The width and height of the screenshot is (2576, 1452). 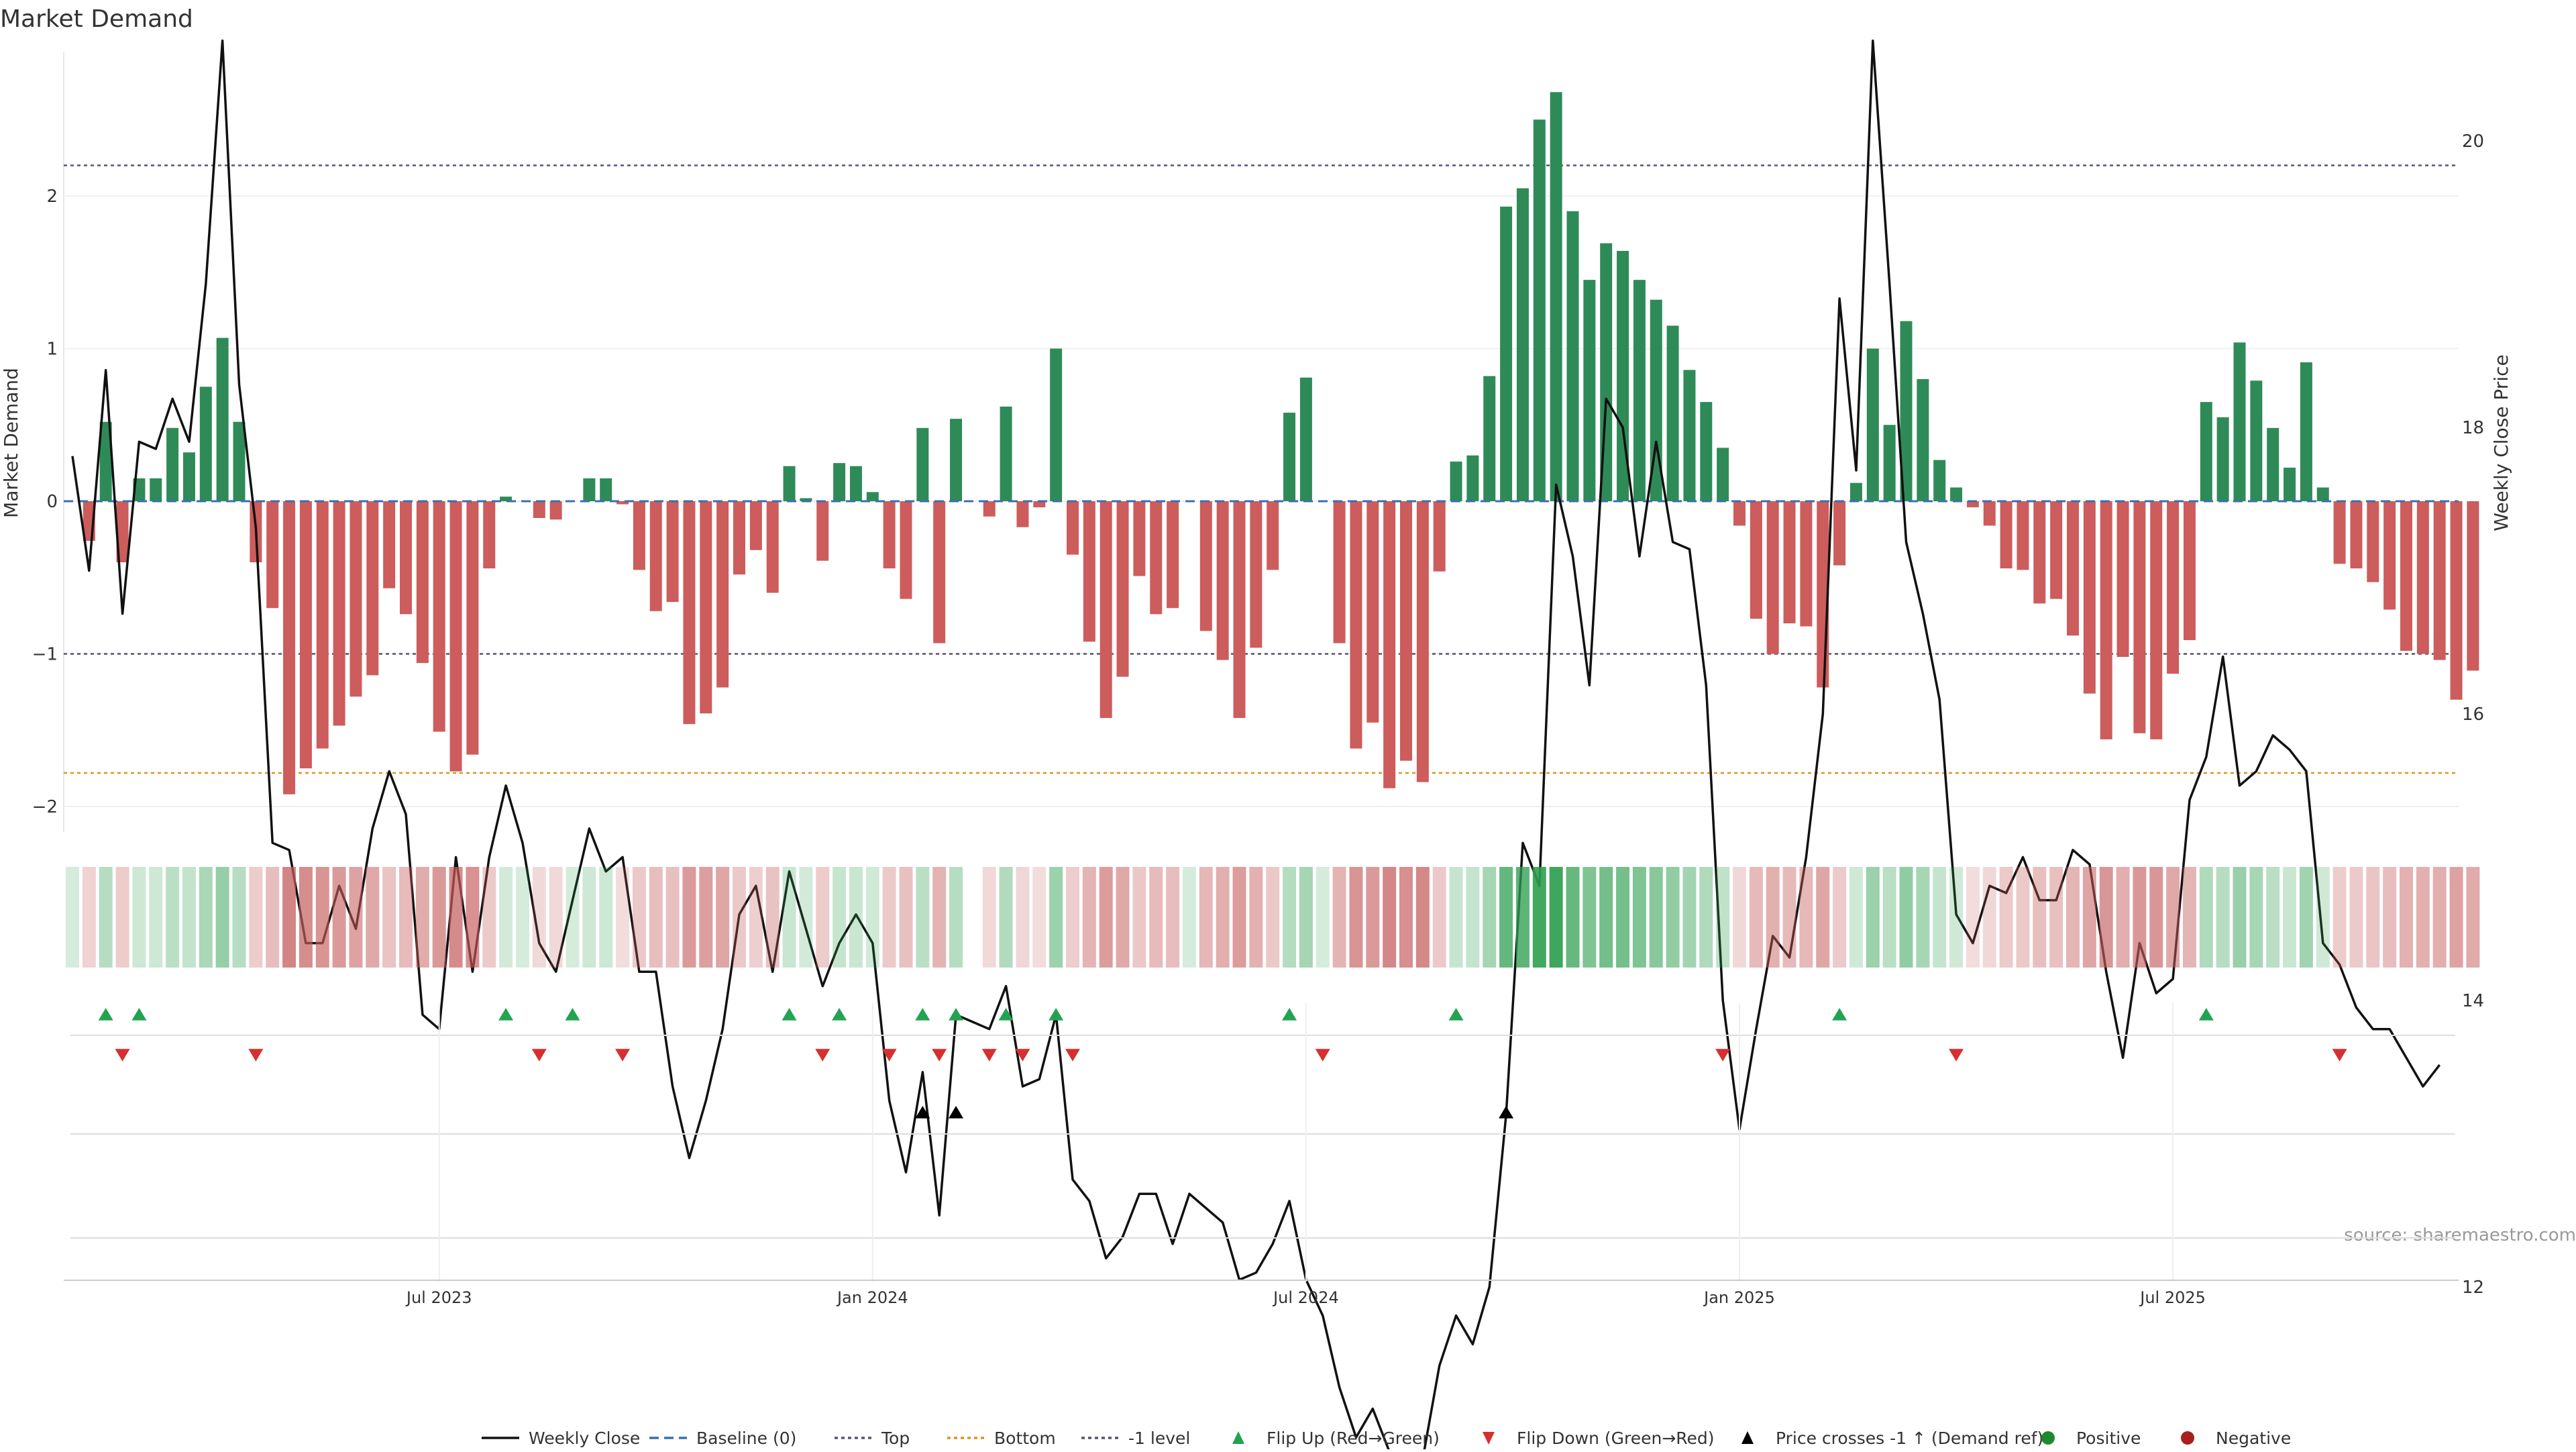 What do you see at coordinates (922, 1113) in the screenshot?
I see `price-cross-marker` at bounding box center [922, 1113].